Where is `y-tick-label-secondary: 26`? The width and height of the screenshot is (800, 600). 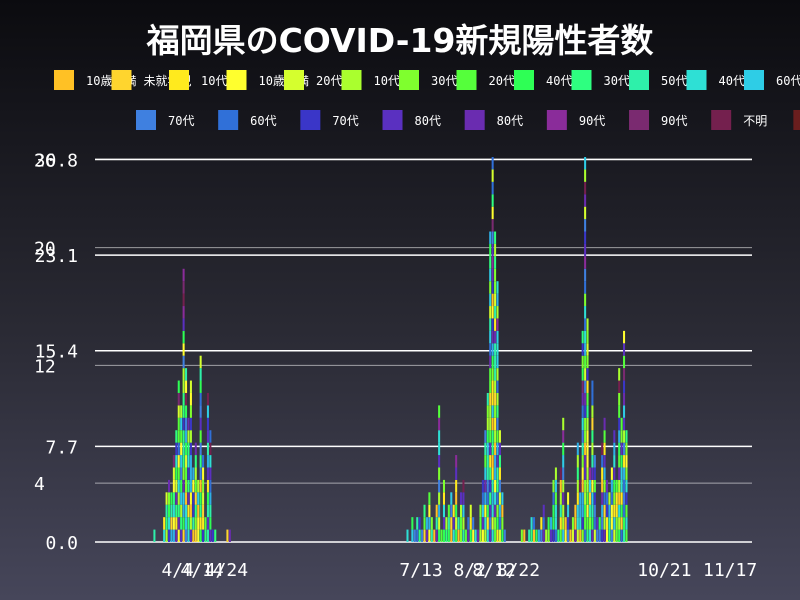 y-tick-label-secondary: 26 is located at coordinates (45, 160).